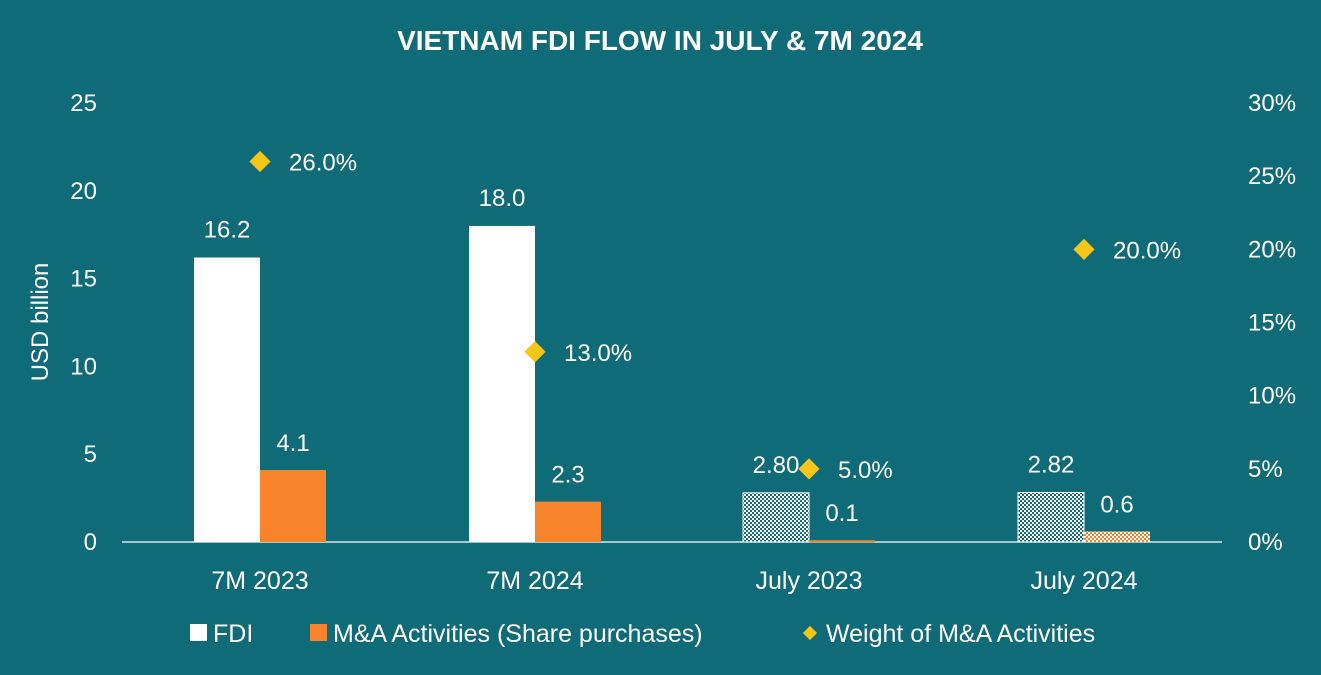  What do you see at coordinates (1147, 250) in the screenshot?
I see `label-weight-3: 20.0%` at bounding box center [1147, 250].